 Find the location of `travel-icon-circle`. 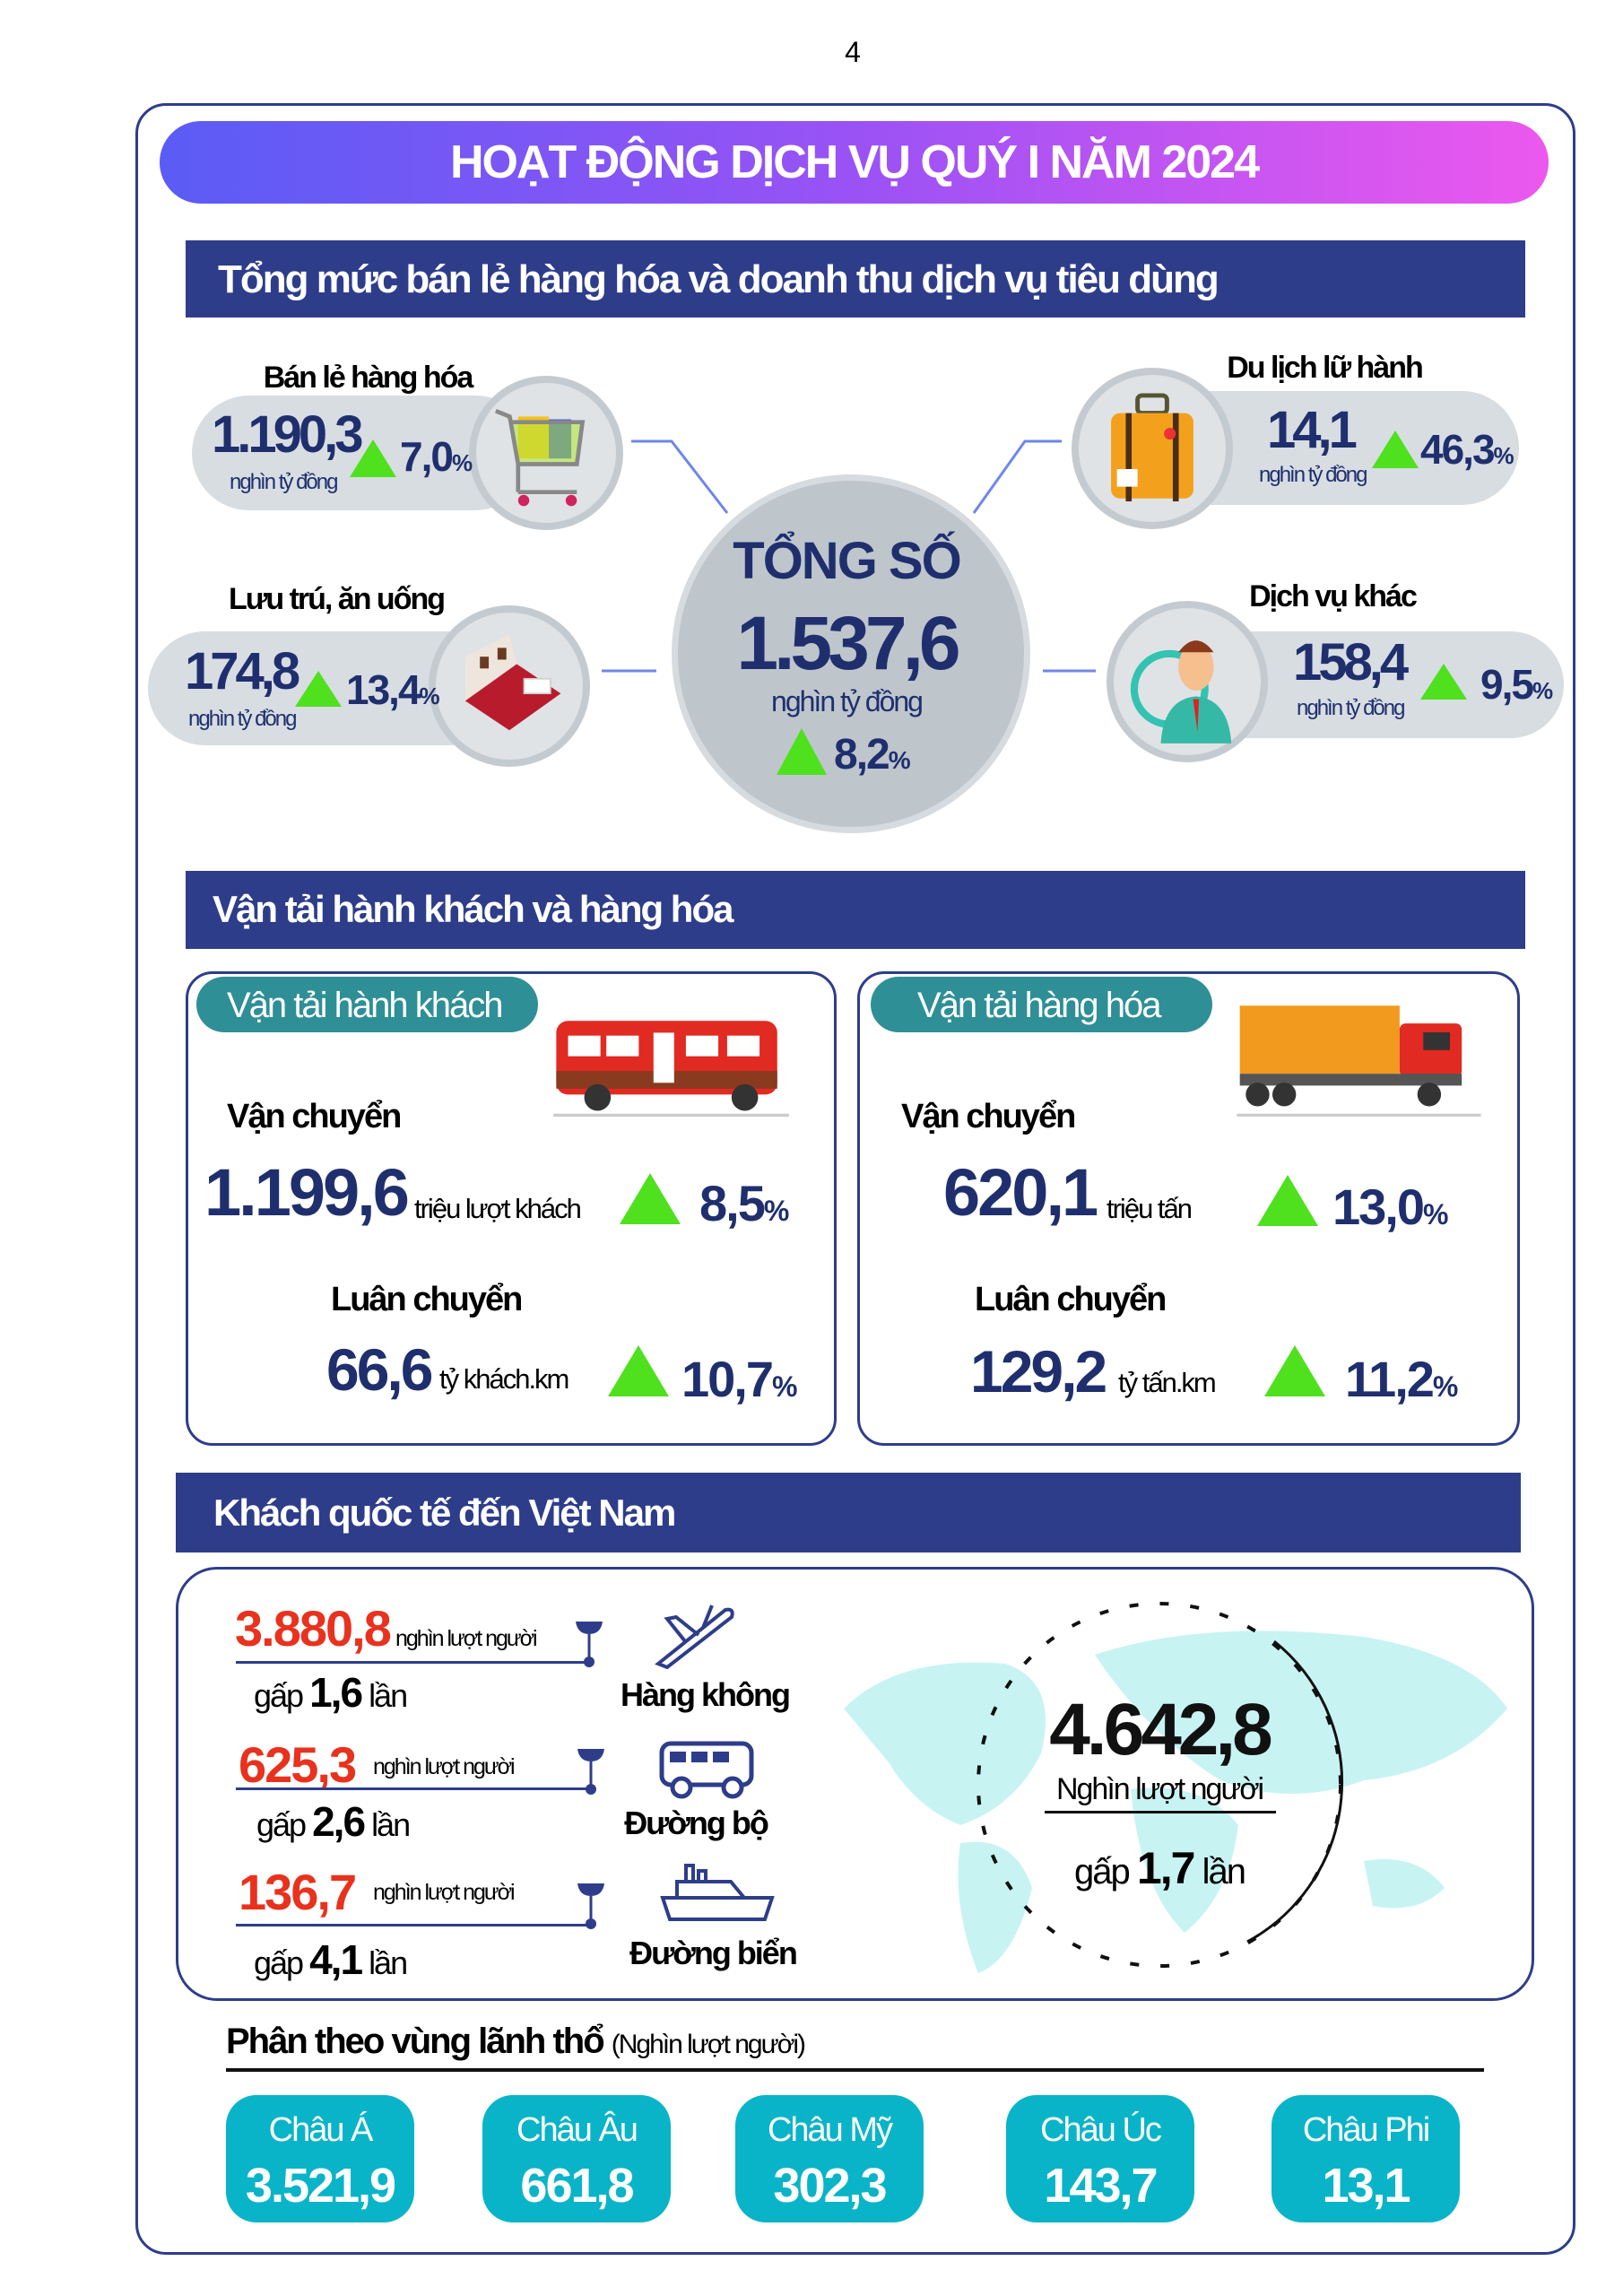

travel-icon-circle is located at coordinates (1152, 448).